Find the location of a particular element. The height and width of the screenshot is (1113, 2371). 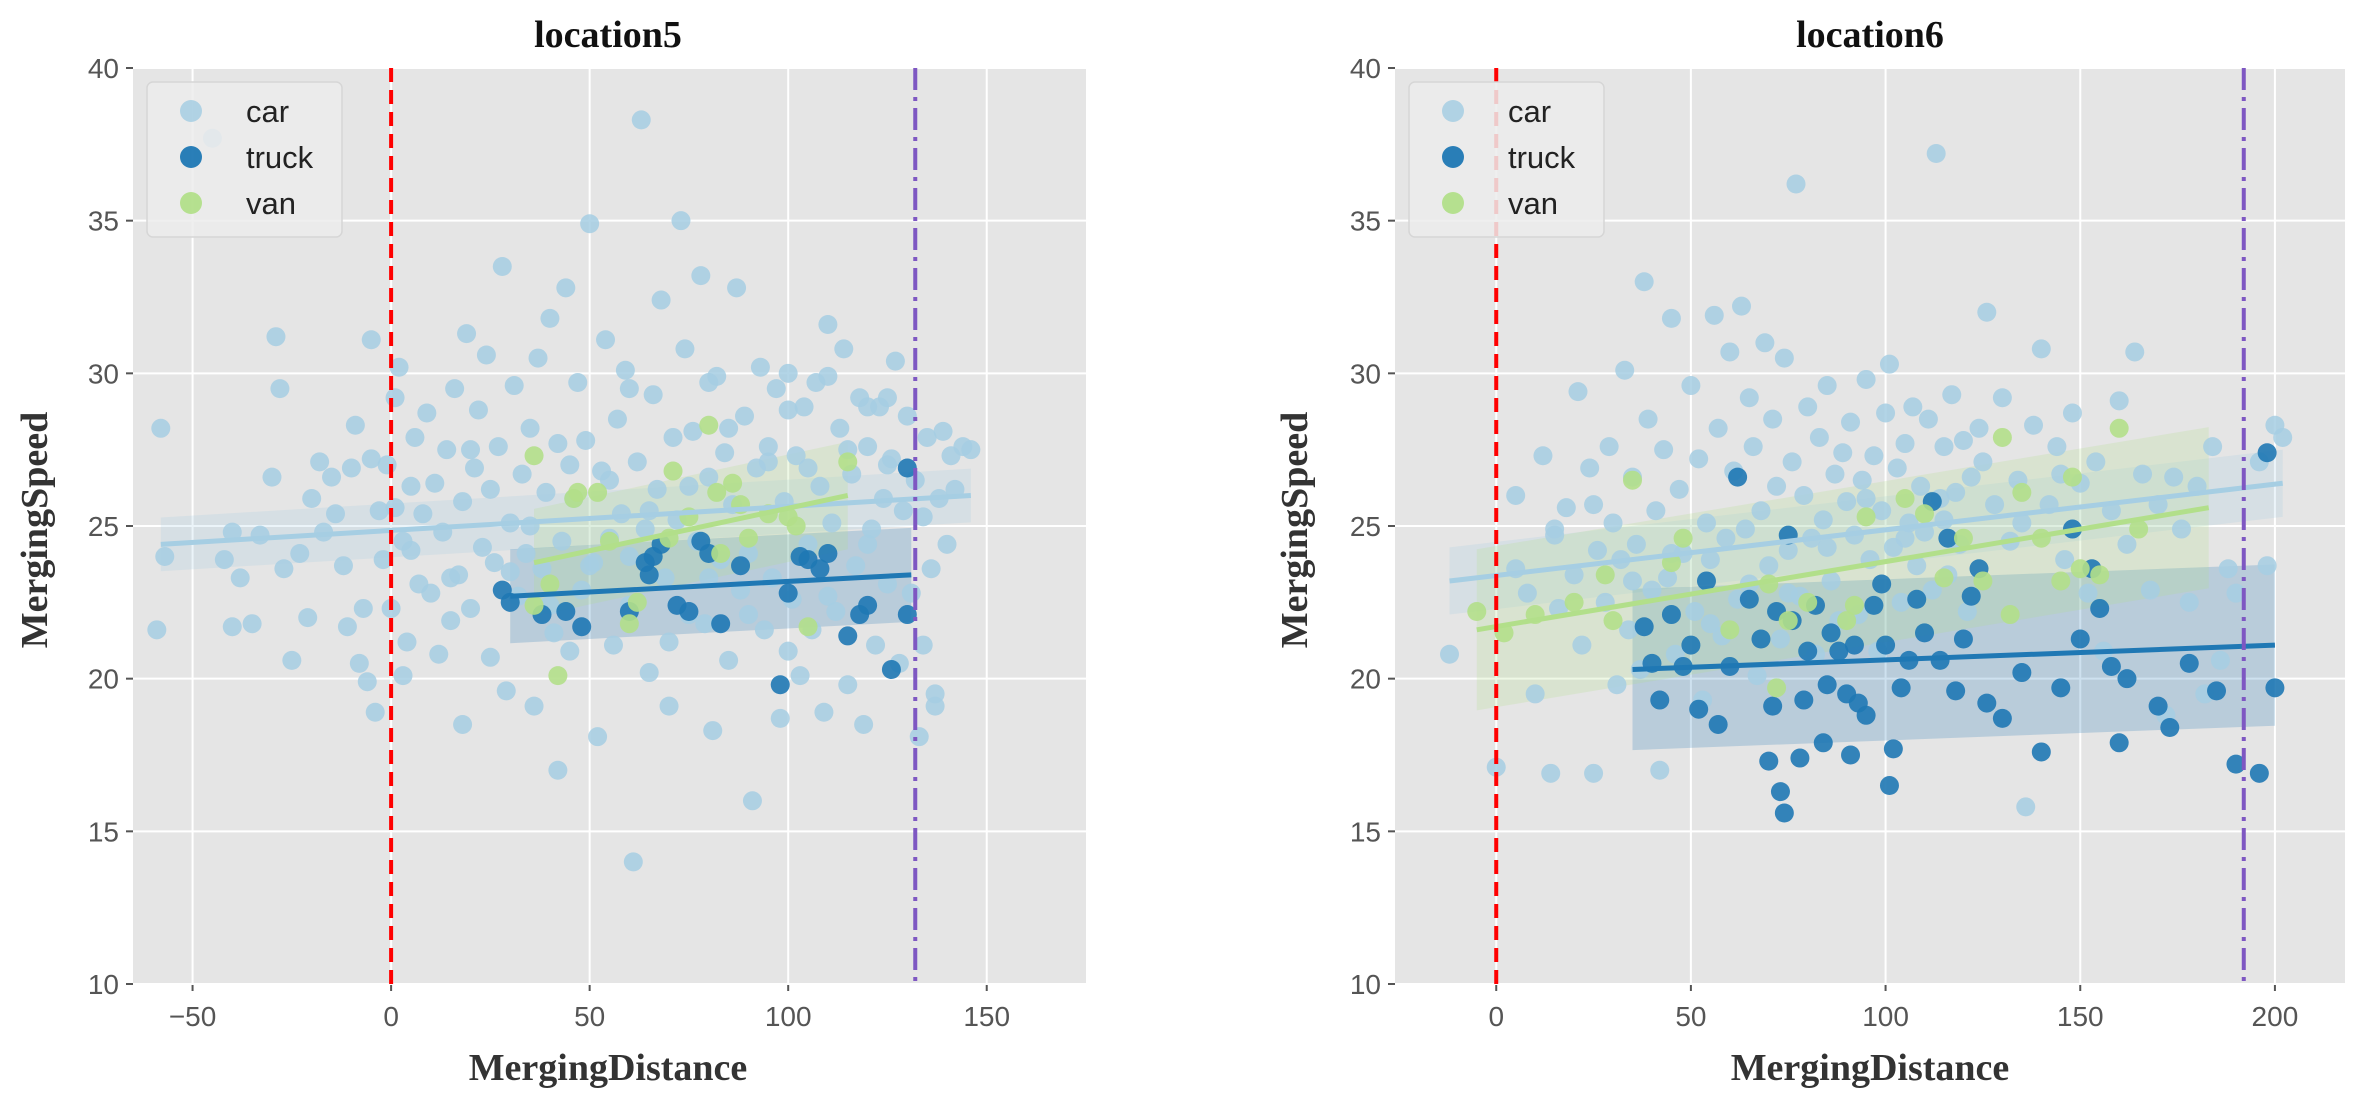

legend: car truck van is located at coordinates (244, 159).